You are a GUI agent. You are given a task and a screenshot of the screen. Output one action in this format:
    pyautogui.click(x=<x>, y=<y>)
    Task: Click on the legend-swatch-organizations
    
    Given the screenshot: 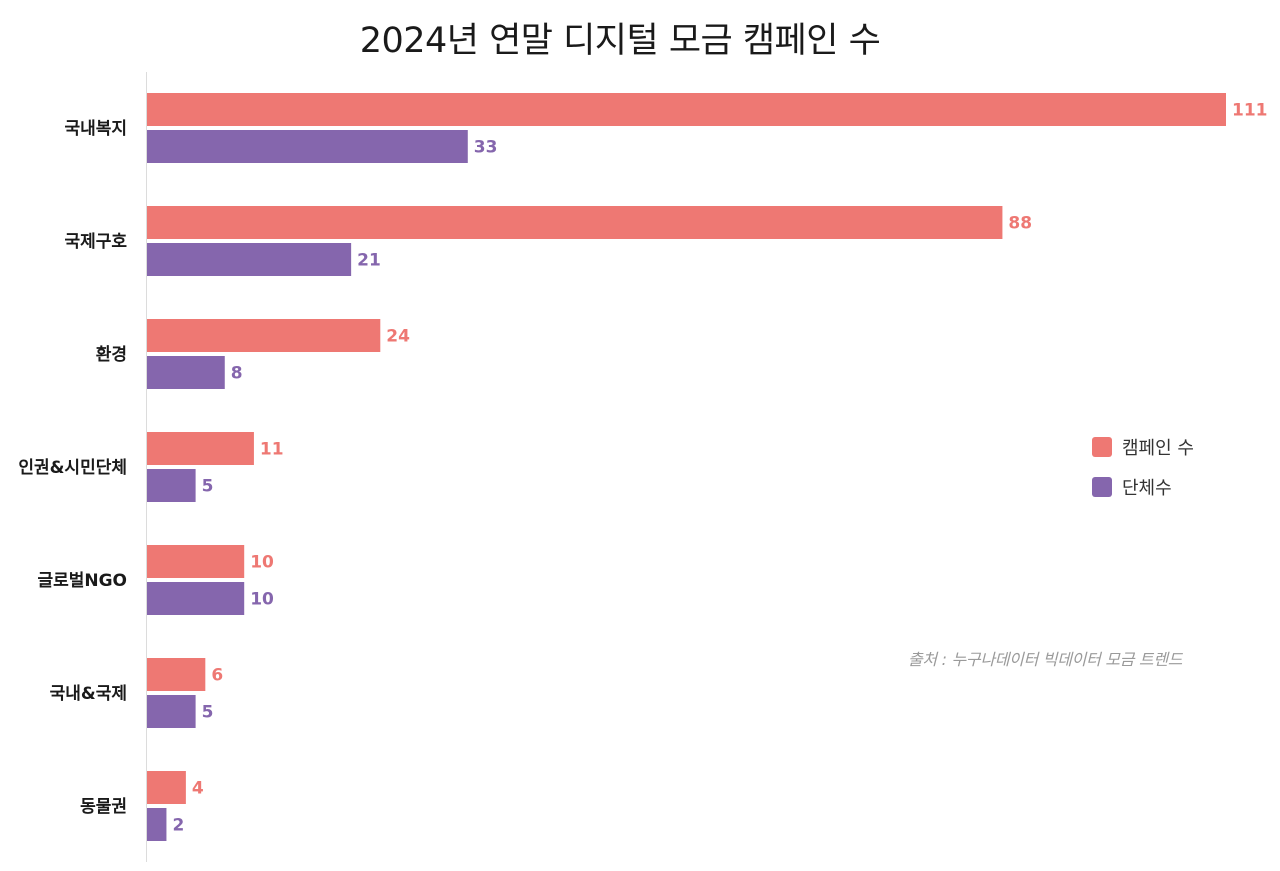 What is the action you would take?
    pyautogui.click(x=1102, y=487)
    